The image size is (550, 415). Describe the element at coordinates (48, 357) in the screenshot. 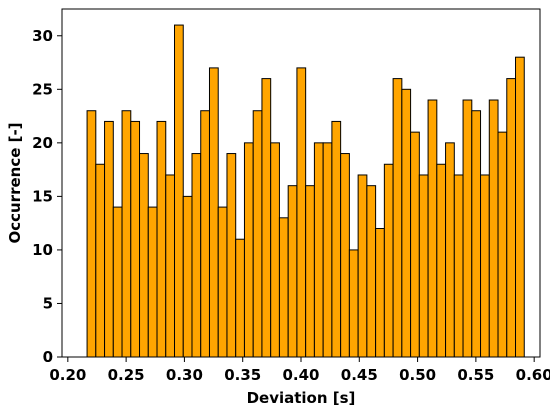

I see `y-tick-label: 0` at that location.